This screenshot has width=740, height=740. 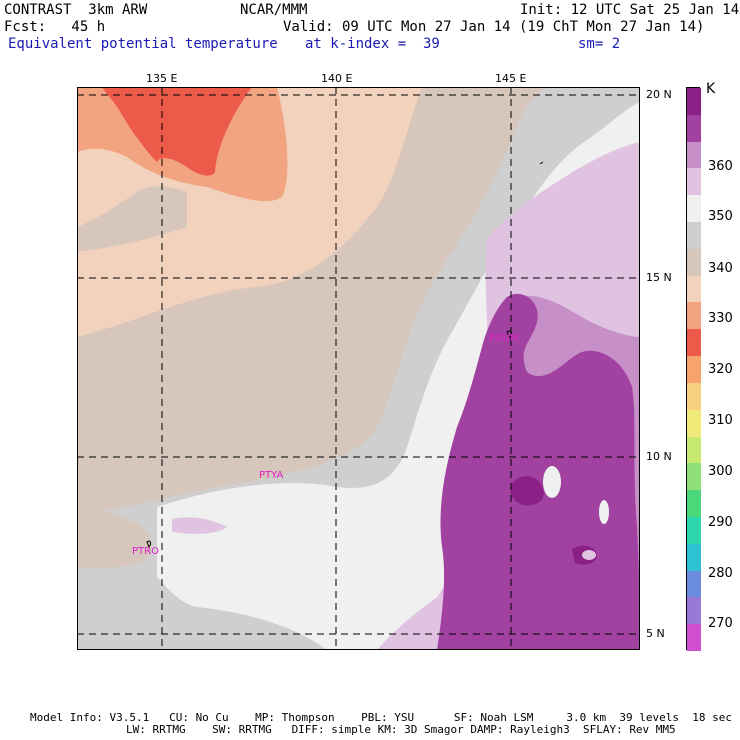 What do you see at coordinates (511, 78) in the screenshot?
I see `lon-label-145: 145 E` at bounding box center [511, 78].